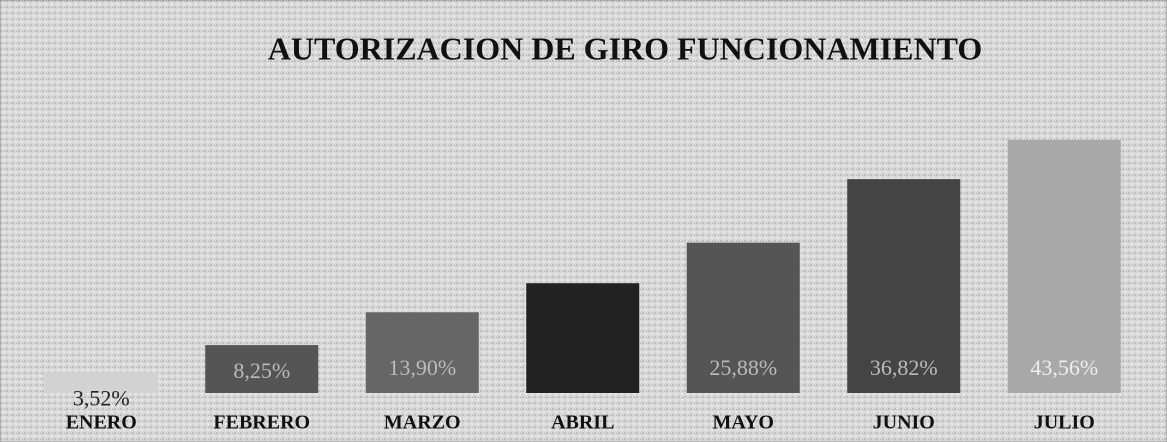 Image resolution: width=1167 pixels, height=442 pixels. Describe the element at coordinates (1064, 367) in the screenshot. I see `data-label: 43,56%` at that location.